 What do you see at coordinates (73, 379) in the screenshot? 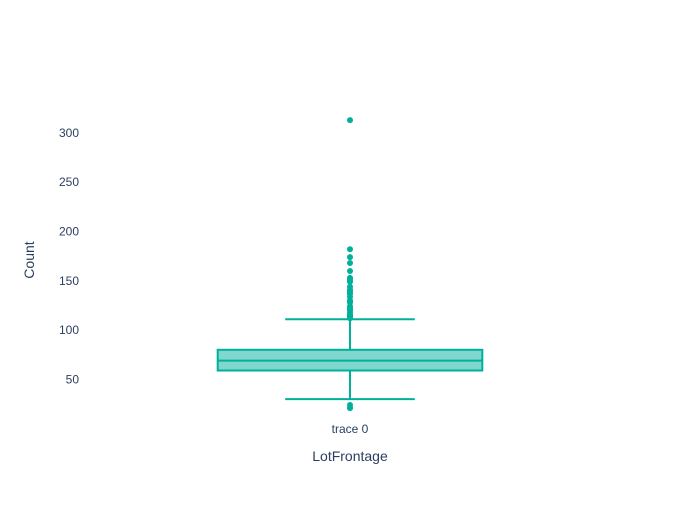
I see `y-tick-label: 50` at bounding box center [73, 379].